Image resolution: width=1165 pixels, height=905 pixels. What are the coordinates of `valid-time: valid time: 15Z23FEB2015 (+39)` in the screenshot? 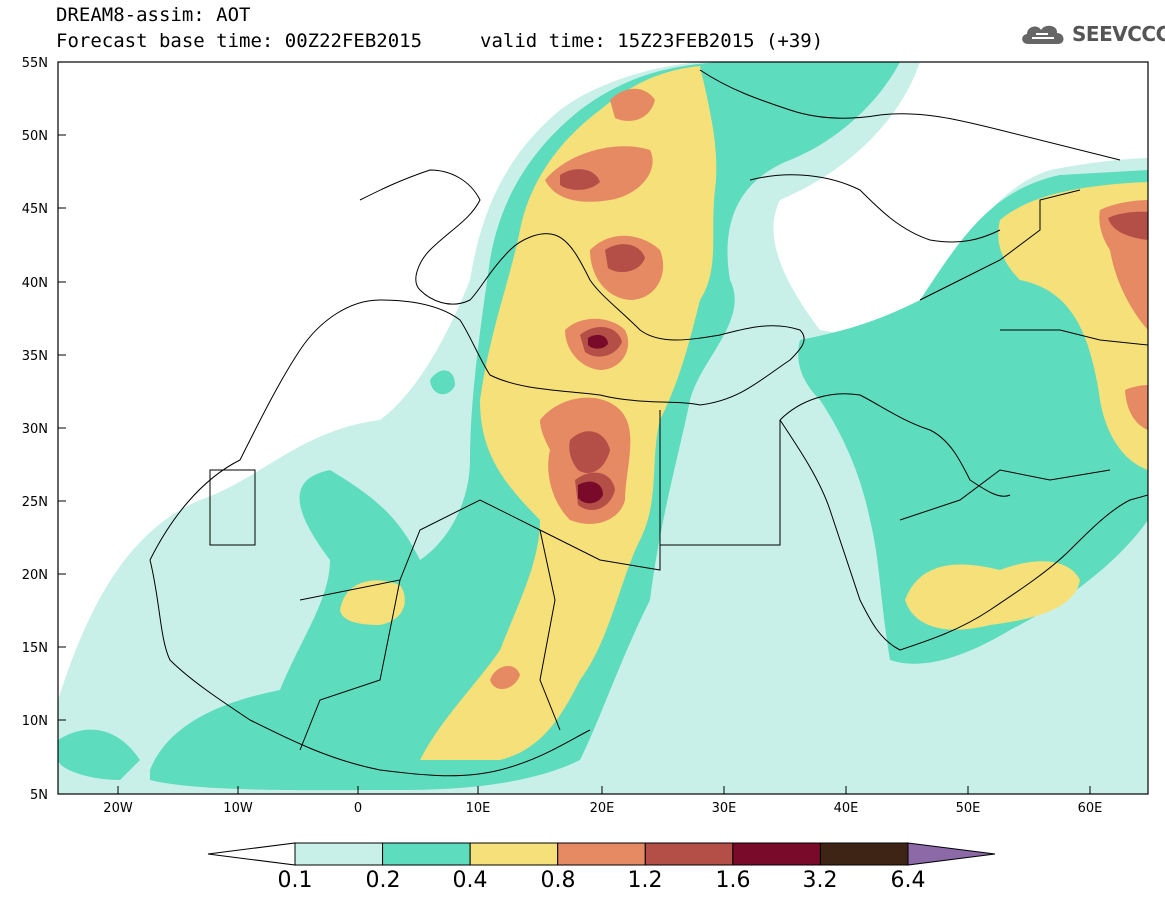 It's located at (652, 41).